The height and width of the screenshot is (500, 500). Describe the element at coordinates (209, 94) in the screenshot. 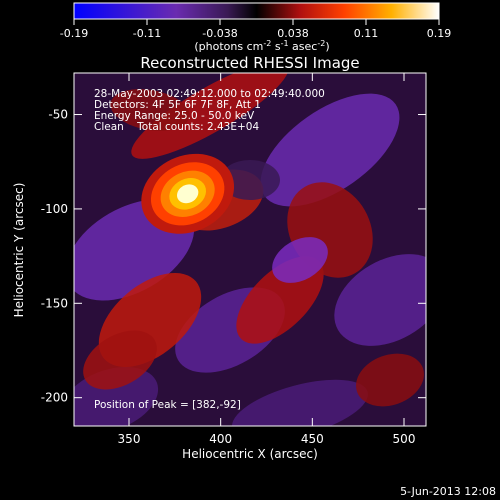

I see `info-line-time: 28-May-2003 02:49:12.000 to 02:49:40.000` at that location.